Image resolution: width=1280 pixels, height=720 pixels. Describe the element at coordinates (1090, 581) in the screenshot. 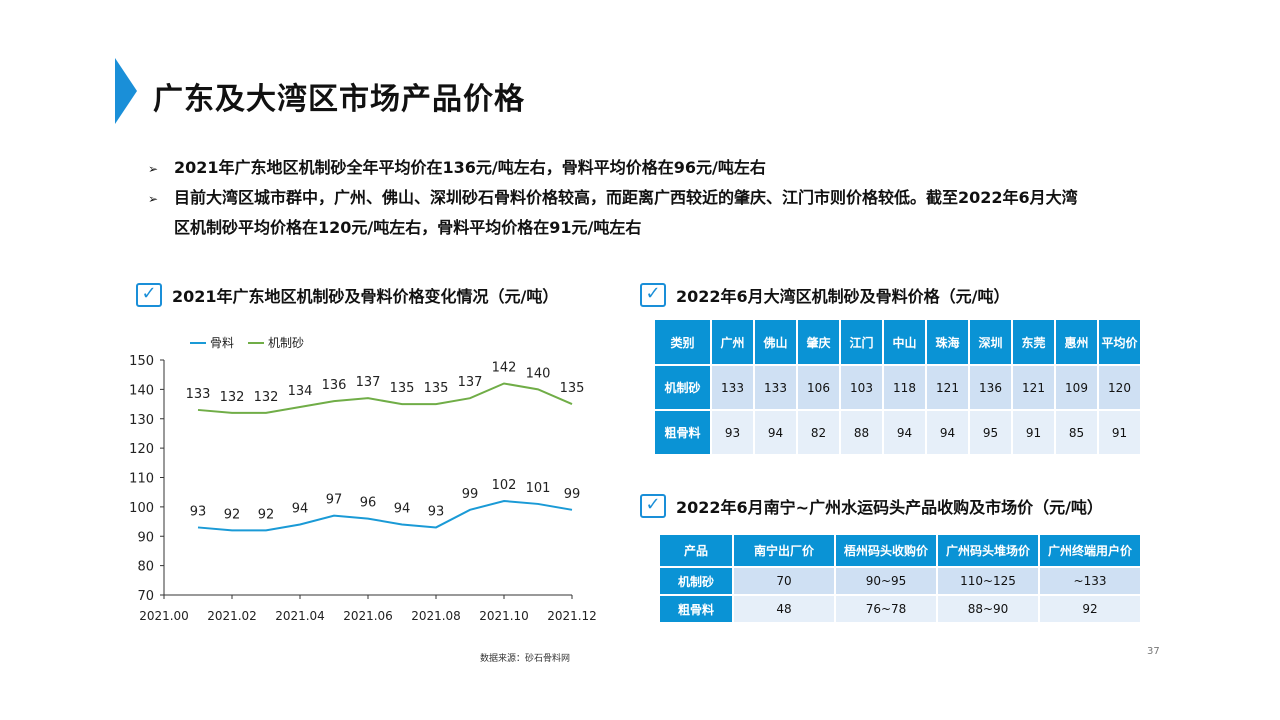

I see `table-cell: ~133` at that location.